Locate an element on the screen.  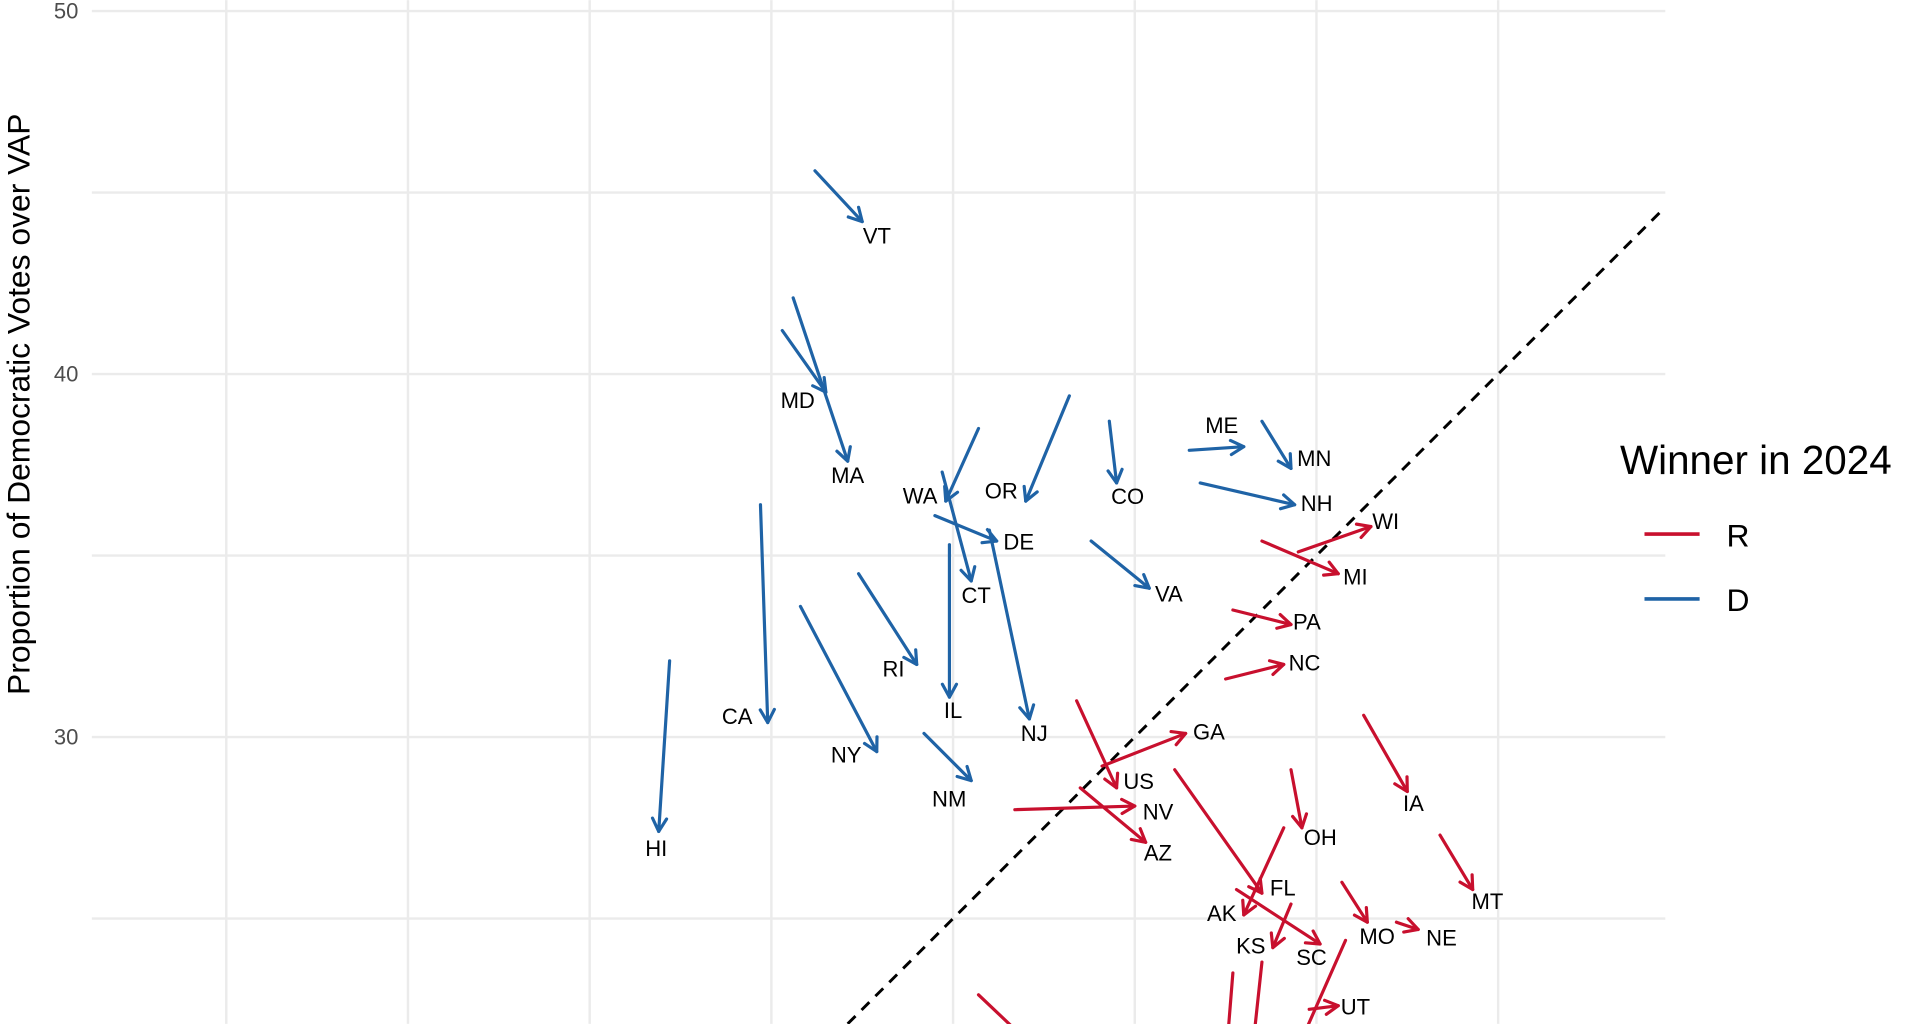
legend-title: Winner in 2024 is located at coordinates (1756, 460).